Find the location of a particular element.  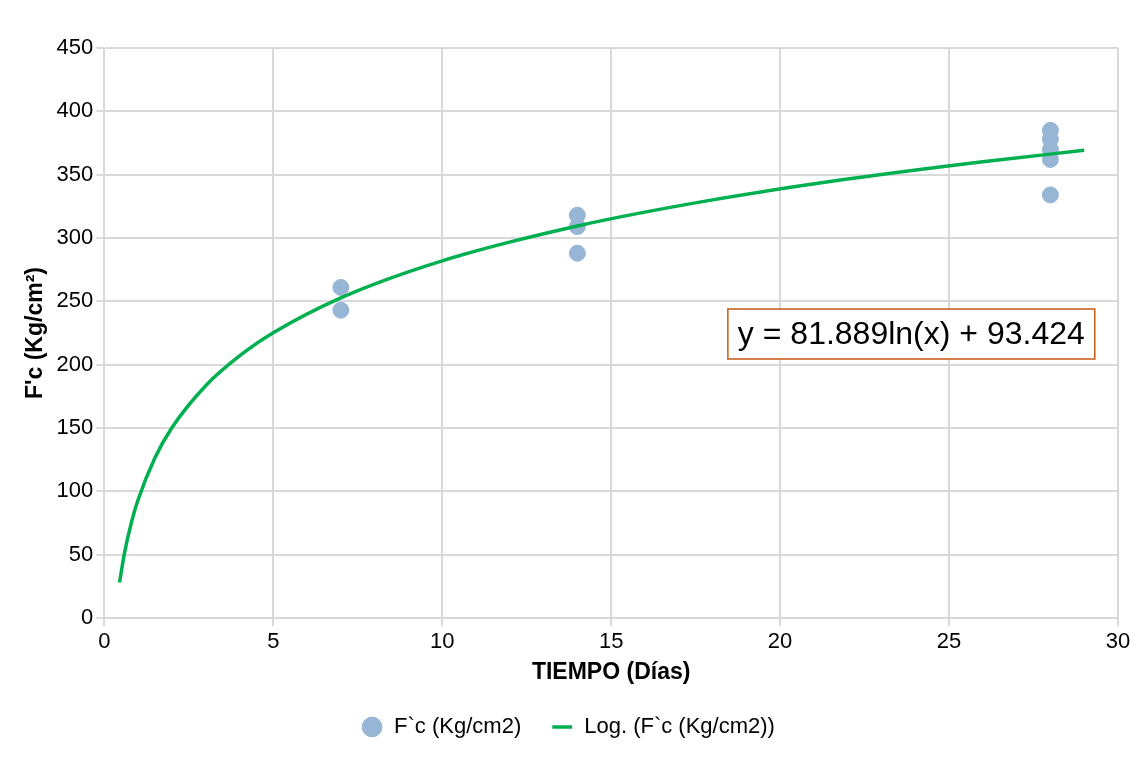

x-tick-label: 0 is located at coordinates (104, 641).